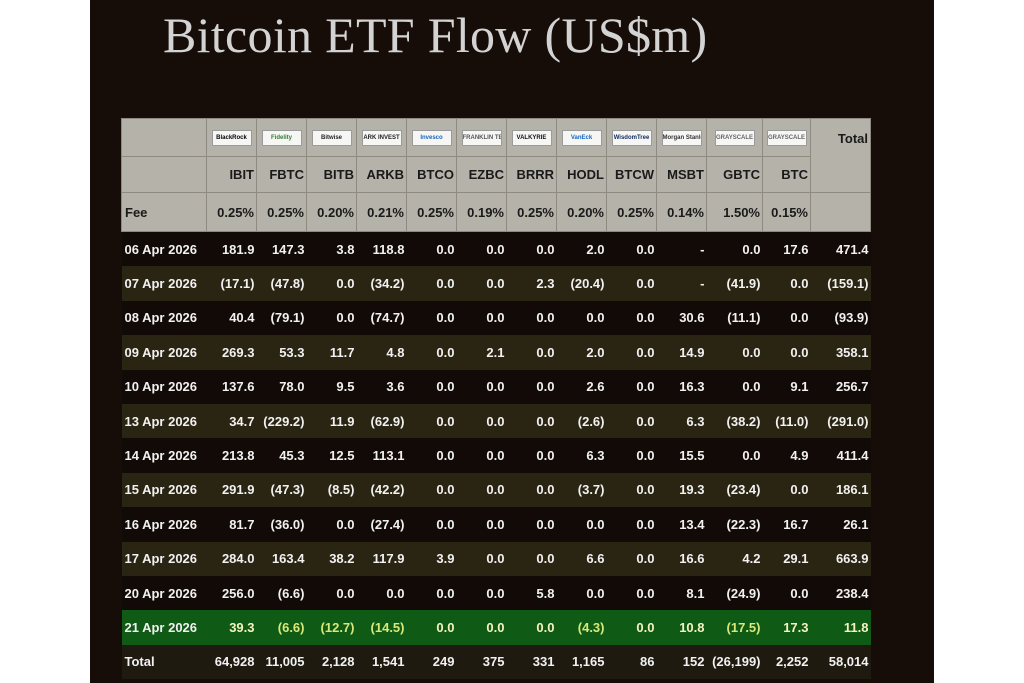  Describe the element at coordinates (581, 212) in the screenshot. I see `fund-fee: 0.20%` at that location.